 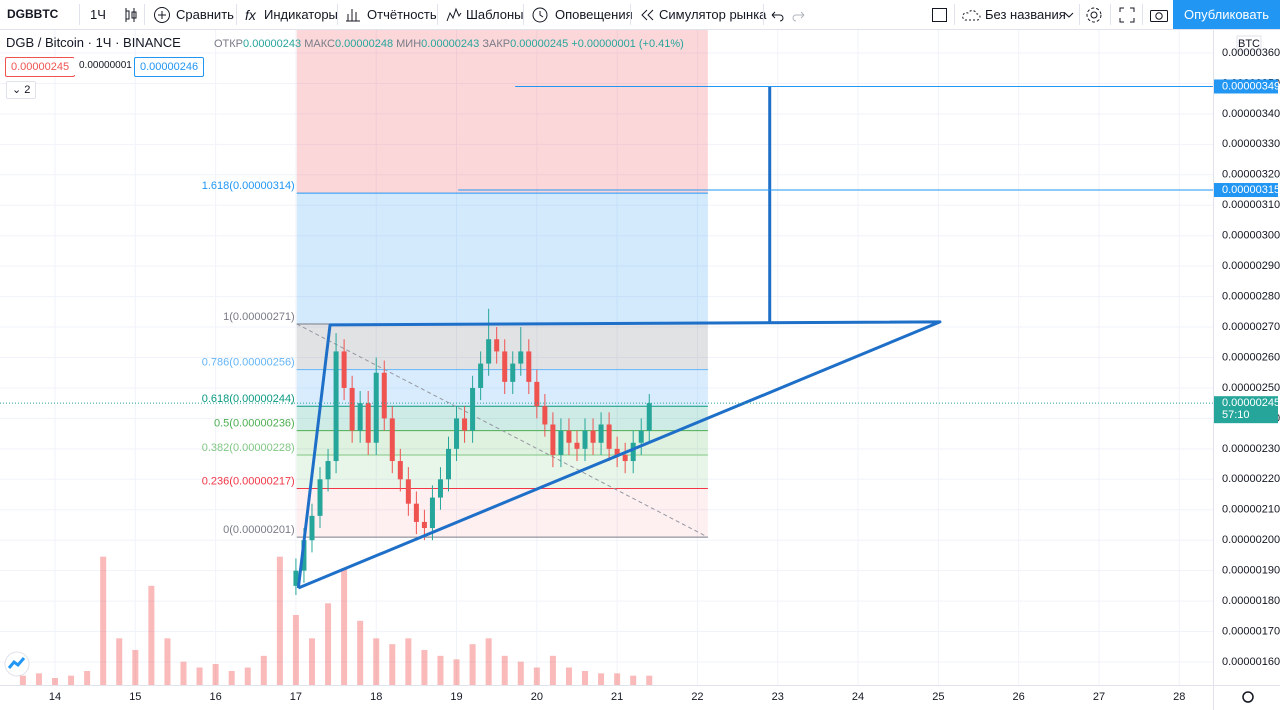 I want to click on indicators-icon: fx, so click(x=252, y=15).